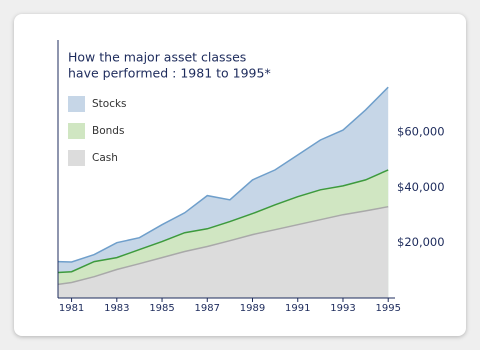  Describe the element at coordinates (252, 308) in the screenshot. I see `x-tick-label: 1989` at that location.